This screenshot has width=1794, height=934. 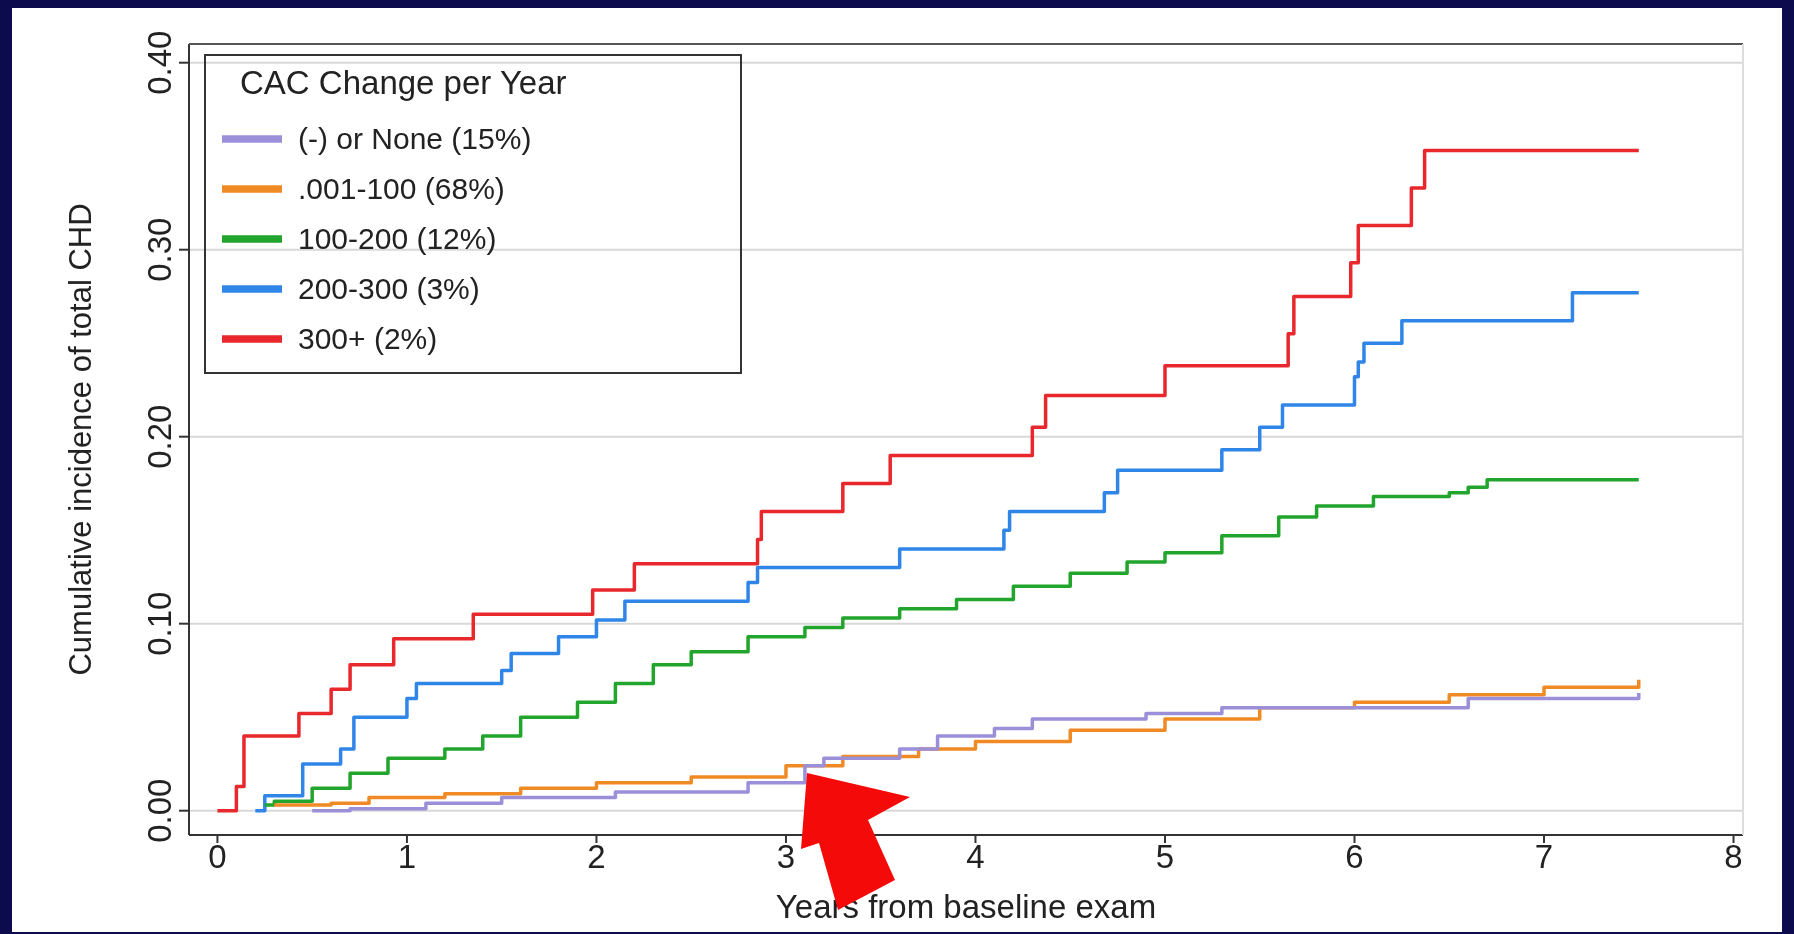 I want to click on y-tick-label: 0.00, so click(x=159, y=810).